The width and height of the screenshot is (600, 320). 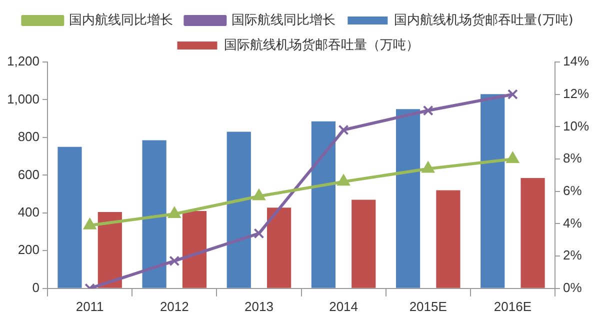 What do you see at coordinates (23, 98) in the screenshot?
I see `y-tick-label: 1,000` at bounding box center [23, 98].